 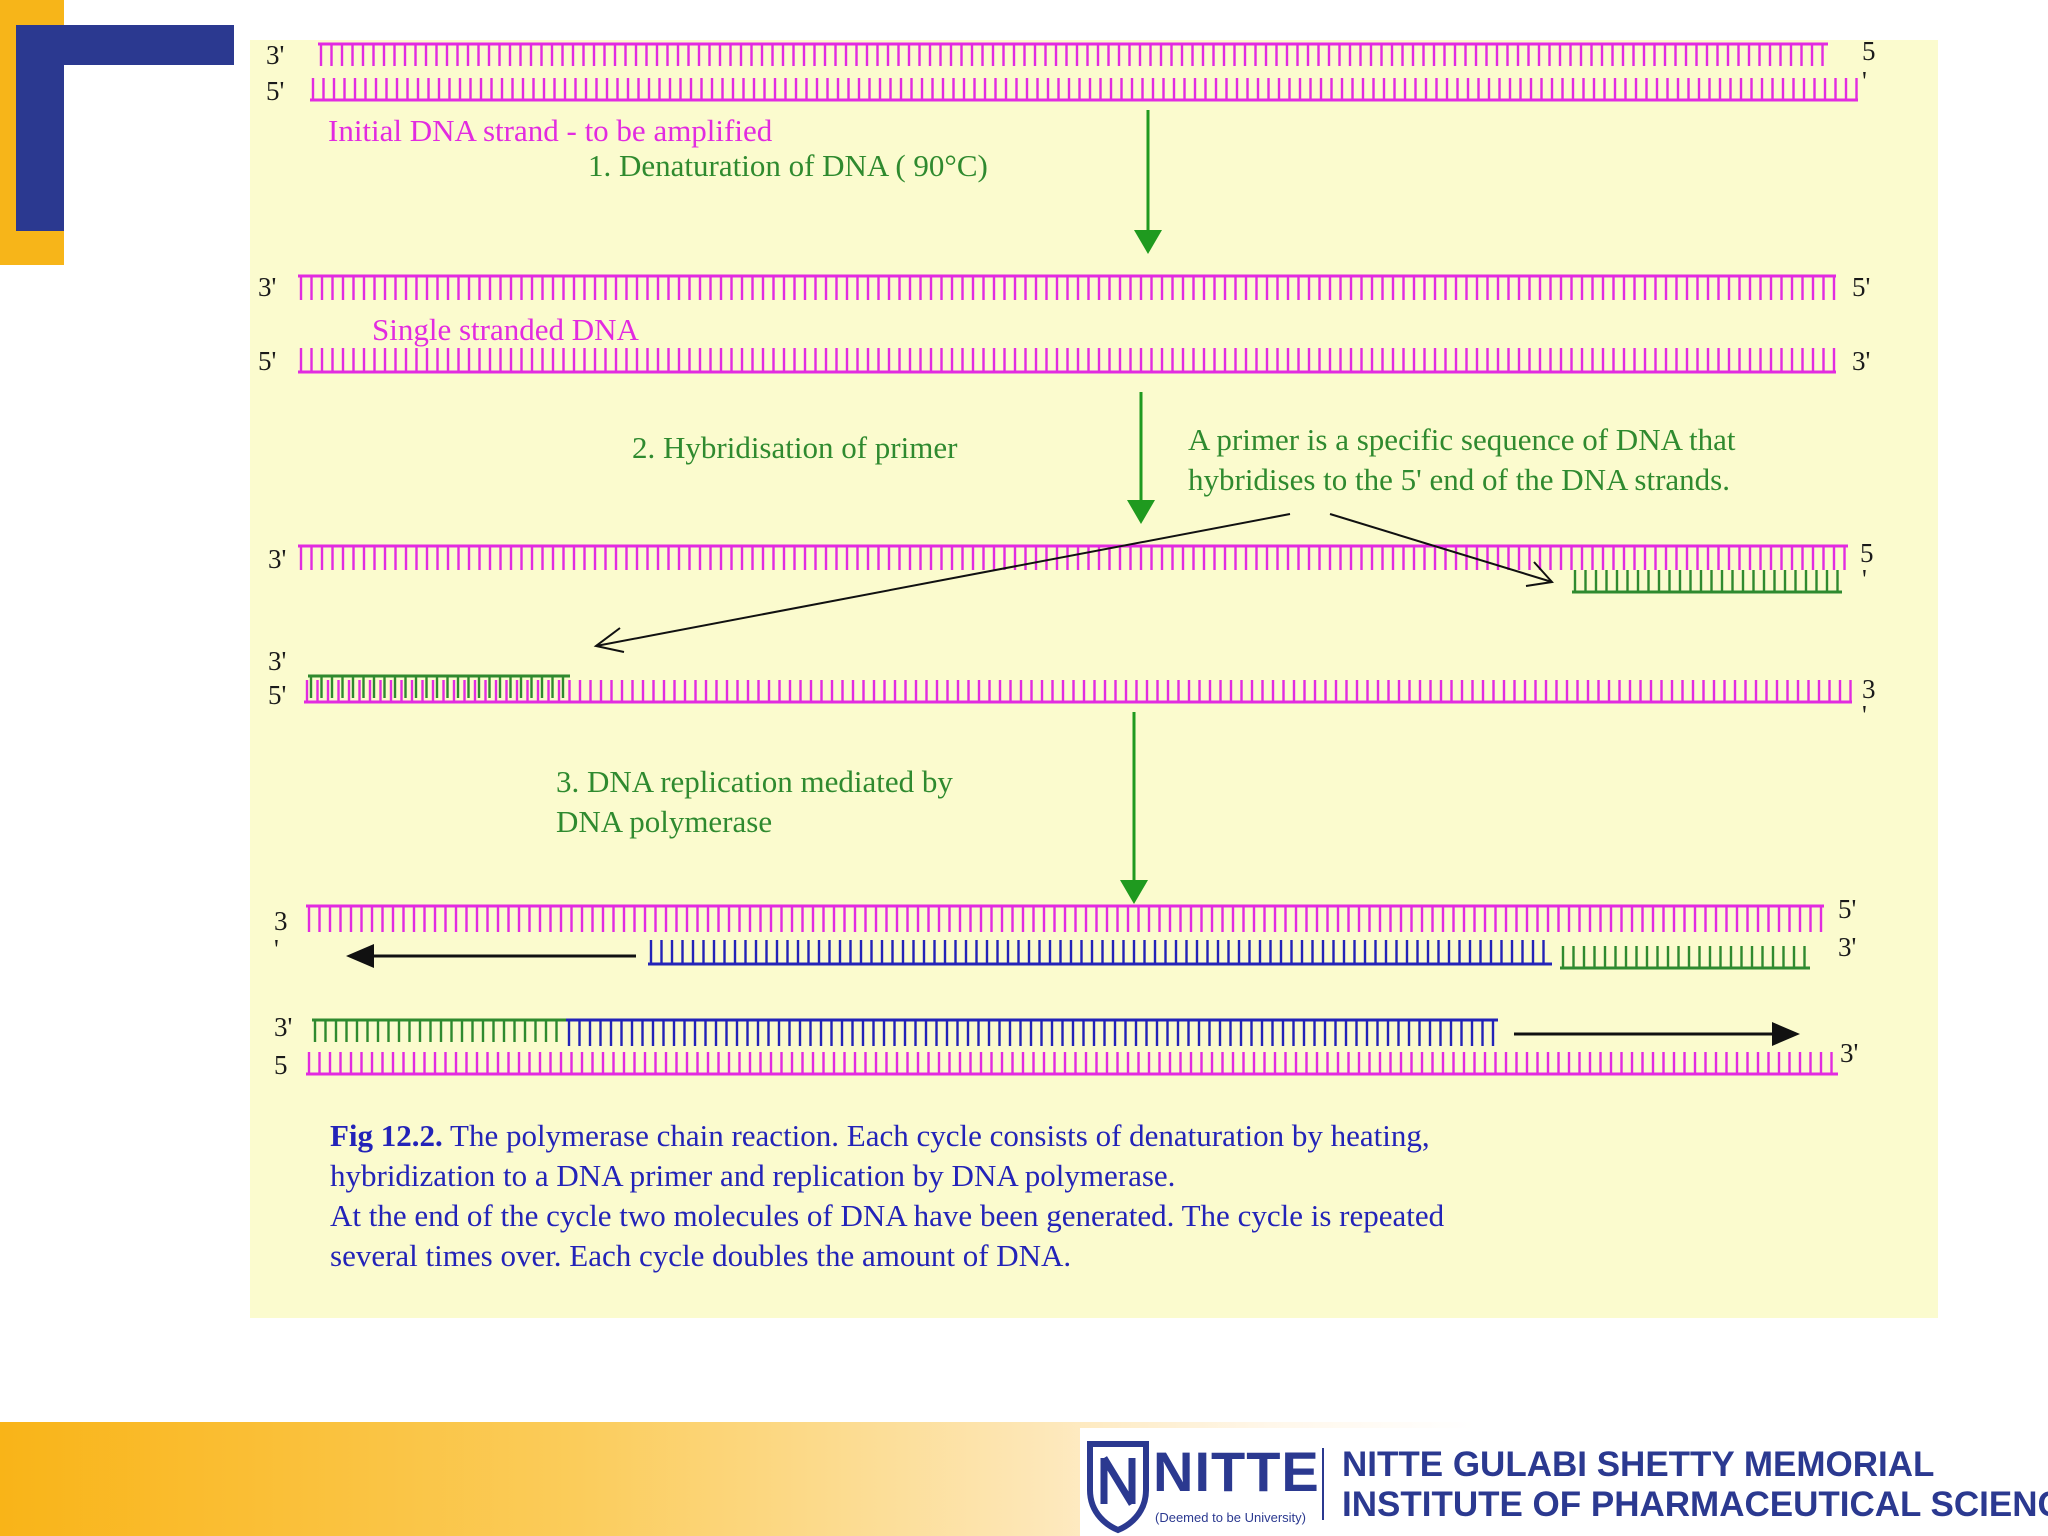 I want to click on final-primer-top, so click(x=1685, y=957).